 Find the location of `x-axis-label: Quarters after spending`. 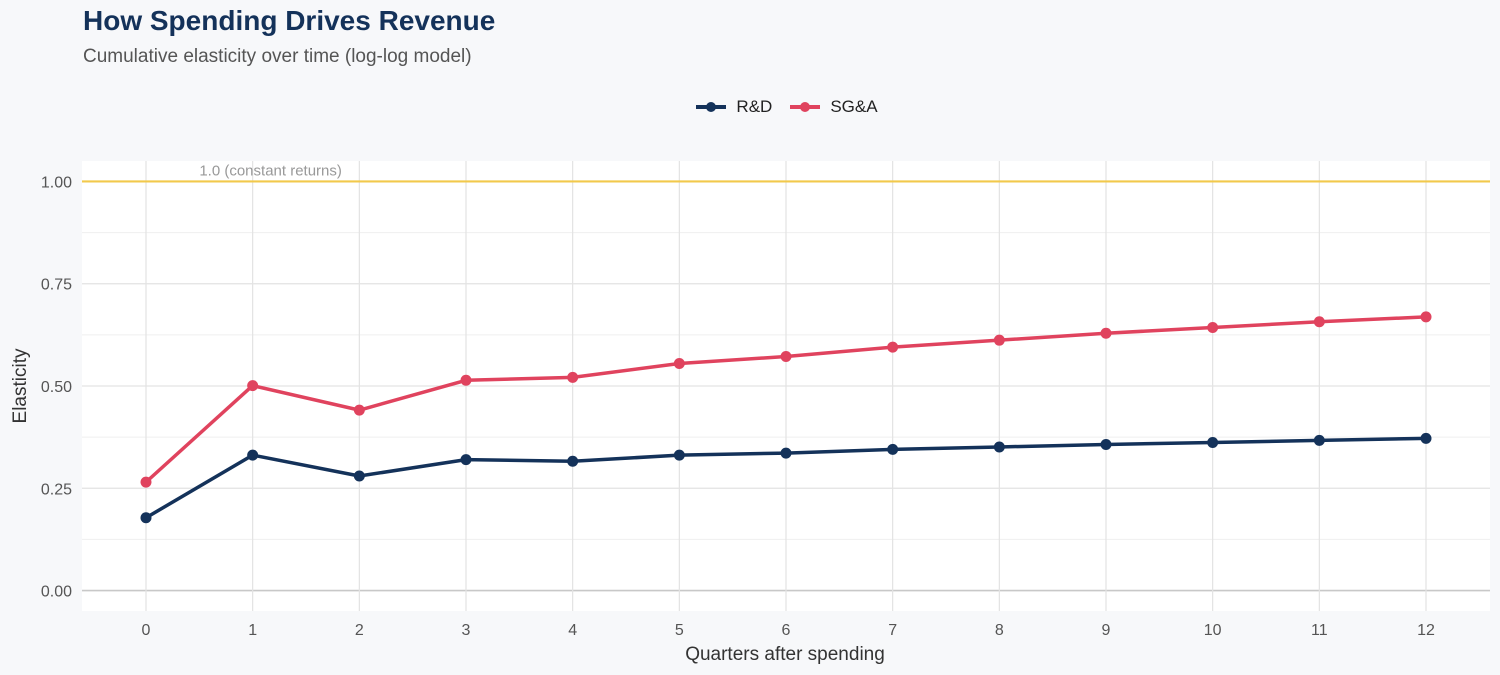

x-axis-label: Quarters after spending is located at coordinates (785, 654).